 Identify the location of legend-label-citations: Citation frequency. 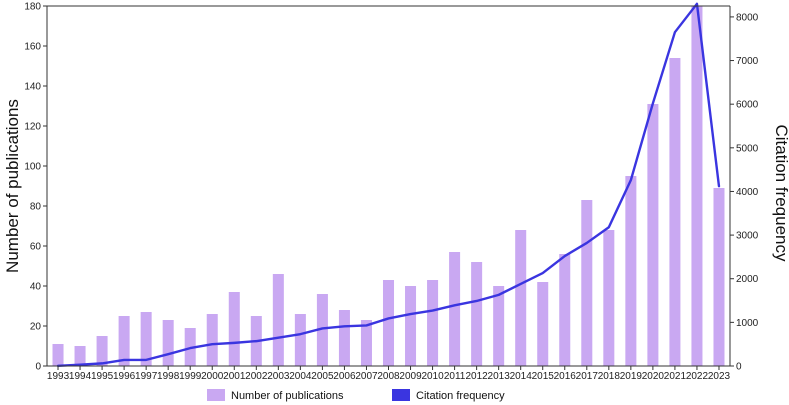
(460, 396).